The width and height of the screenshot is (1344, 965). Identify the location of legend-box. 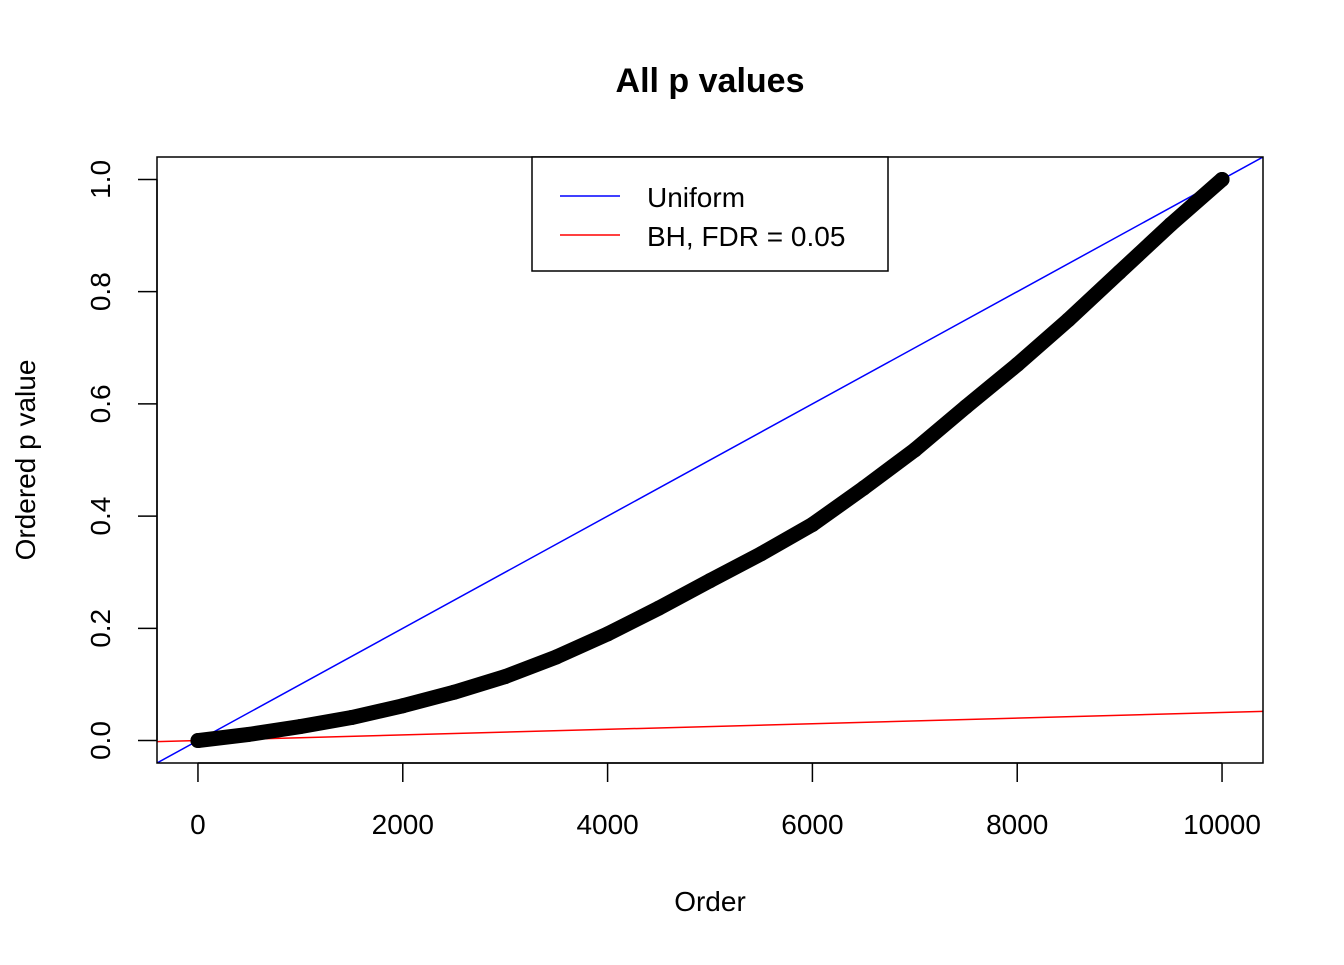
(710, 214).